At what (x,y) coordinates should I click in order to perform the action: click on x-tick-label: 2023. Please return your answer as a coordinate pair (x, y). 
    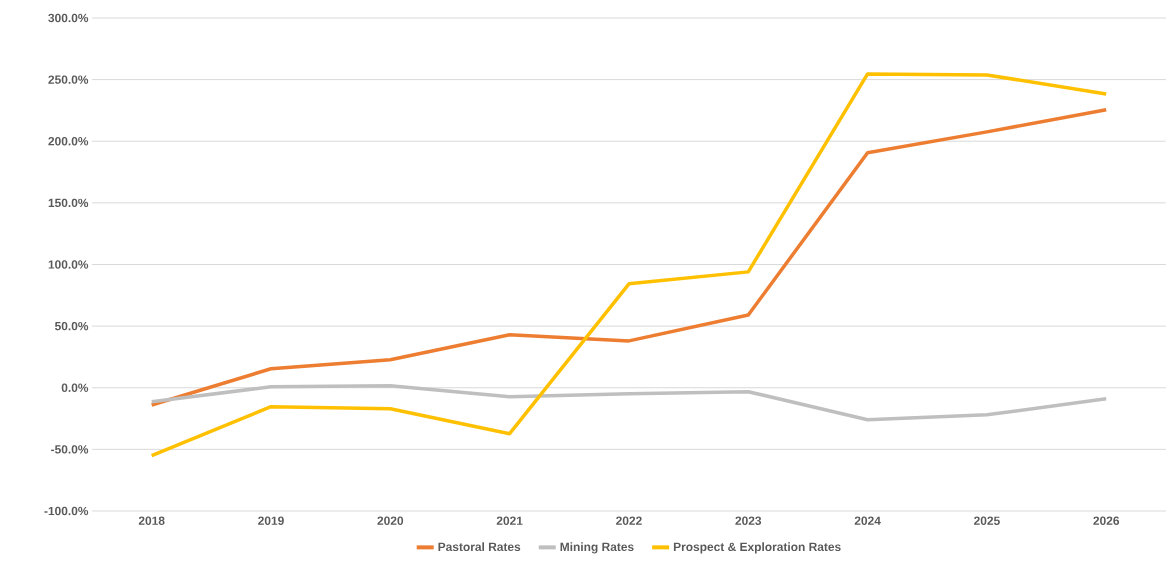
    Looking at the image, I should click on (748, 520).